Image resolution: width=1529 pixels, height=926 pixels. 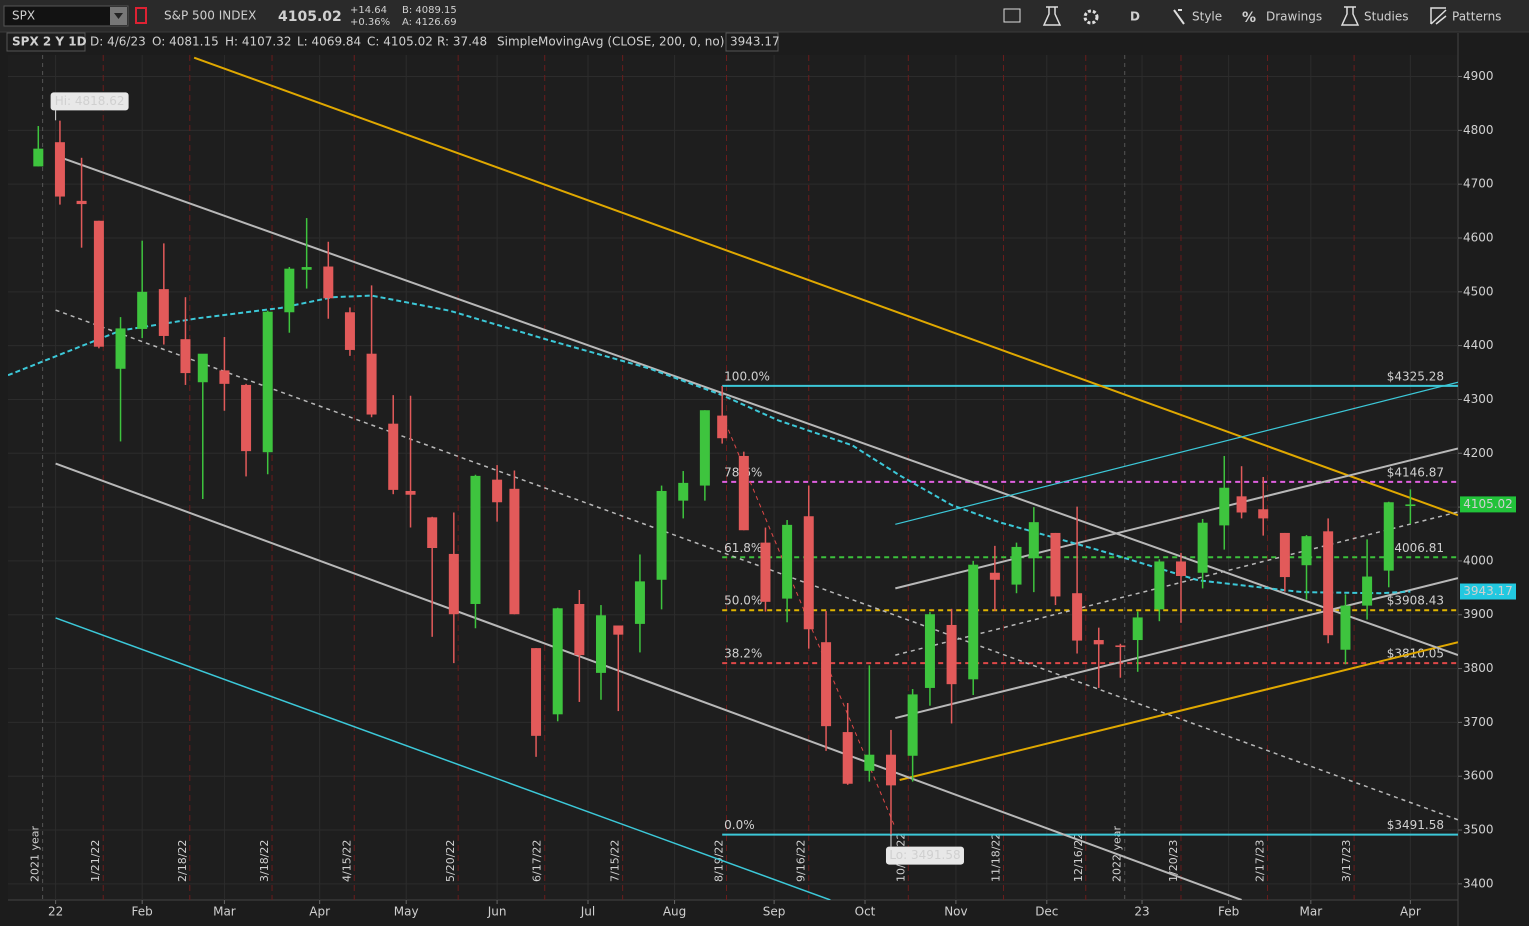 What do you see at coordinates (406, 912) in the screenshot?
I see `x-tick-label: May` at bounding box center [406, 912].